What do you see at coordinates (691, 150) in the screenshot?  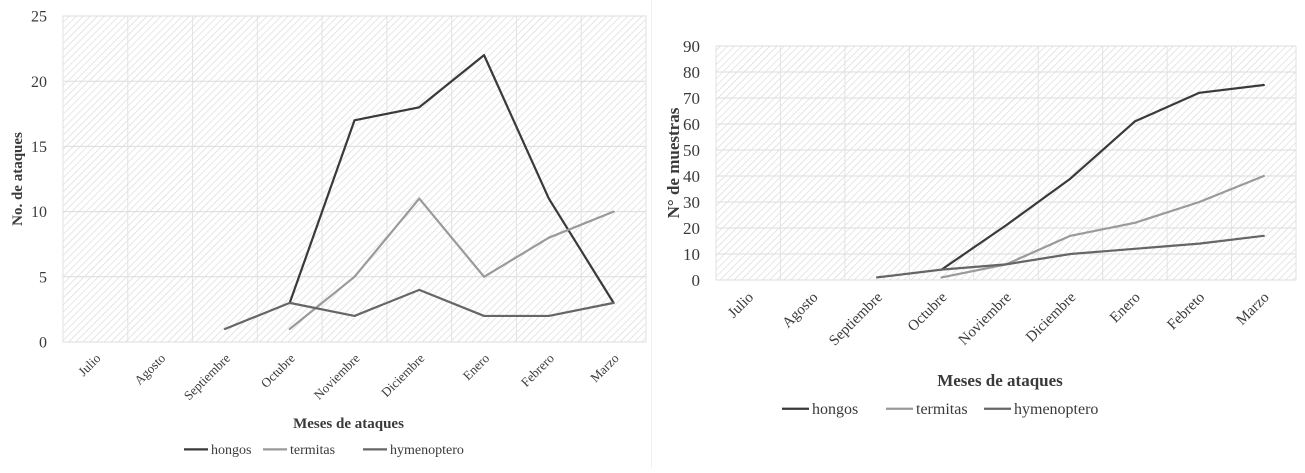 I see `y-tick-label: 50` at bounding box center [691, 150].